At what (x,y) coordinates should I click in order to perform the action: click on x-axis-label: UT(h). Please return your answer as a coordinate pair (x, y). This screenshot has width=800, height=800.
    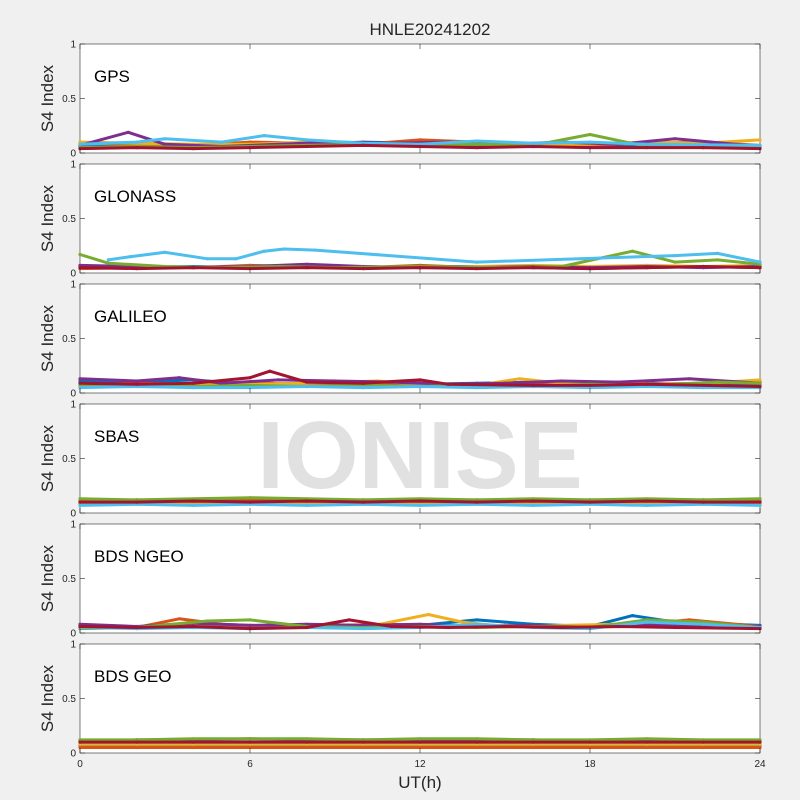
    Looking at the image, I should click on (419, 782).